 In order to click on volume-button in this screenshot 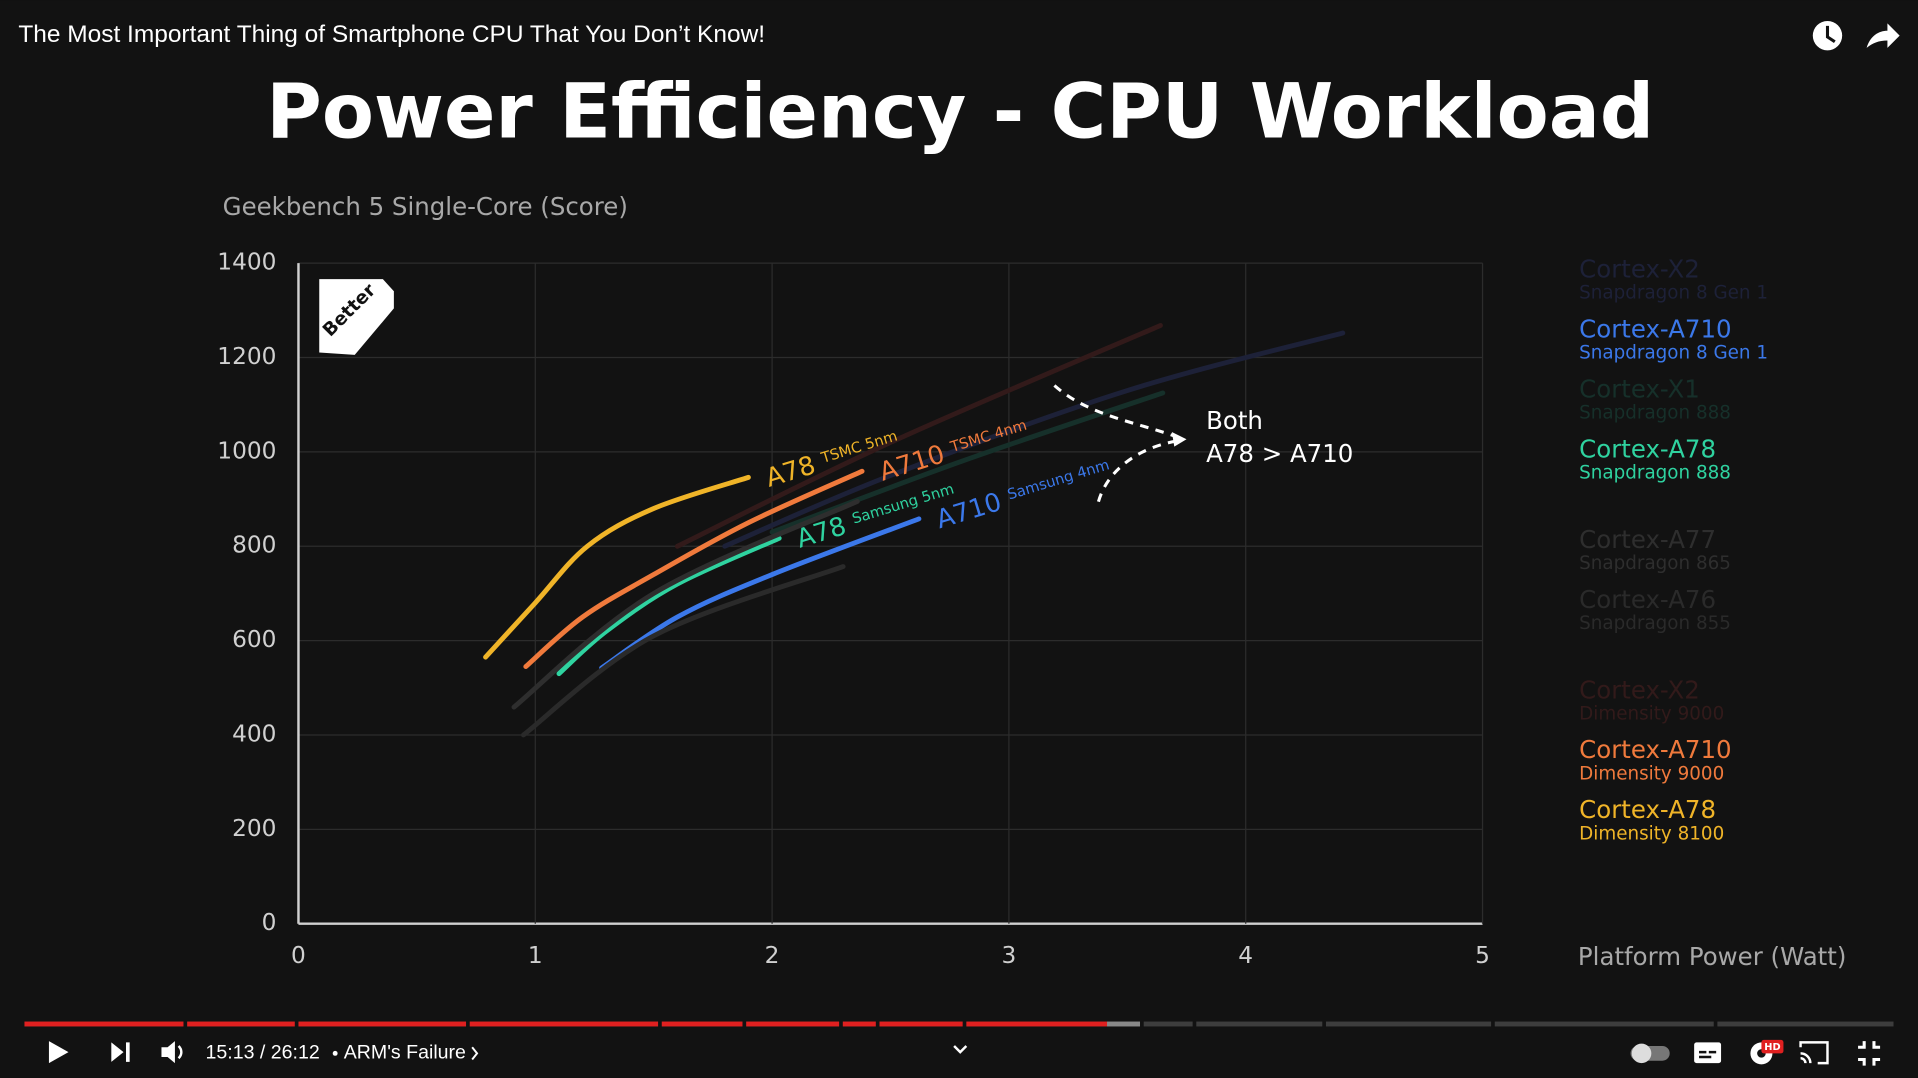, I will do `click(172, 1052)`.